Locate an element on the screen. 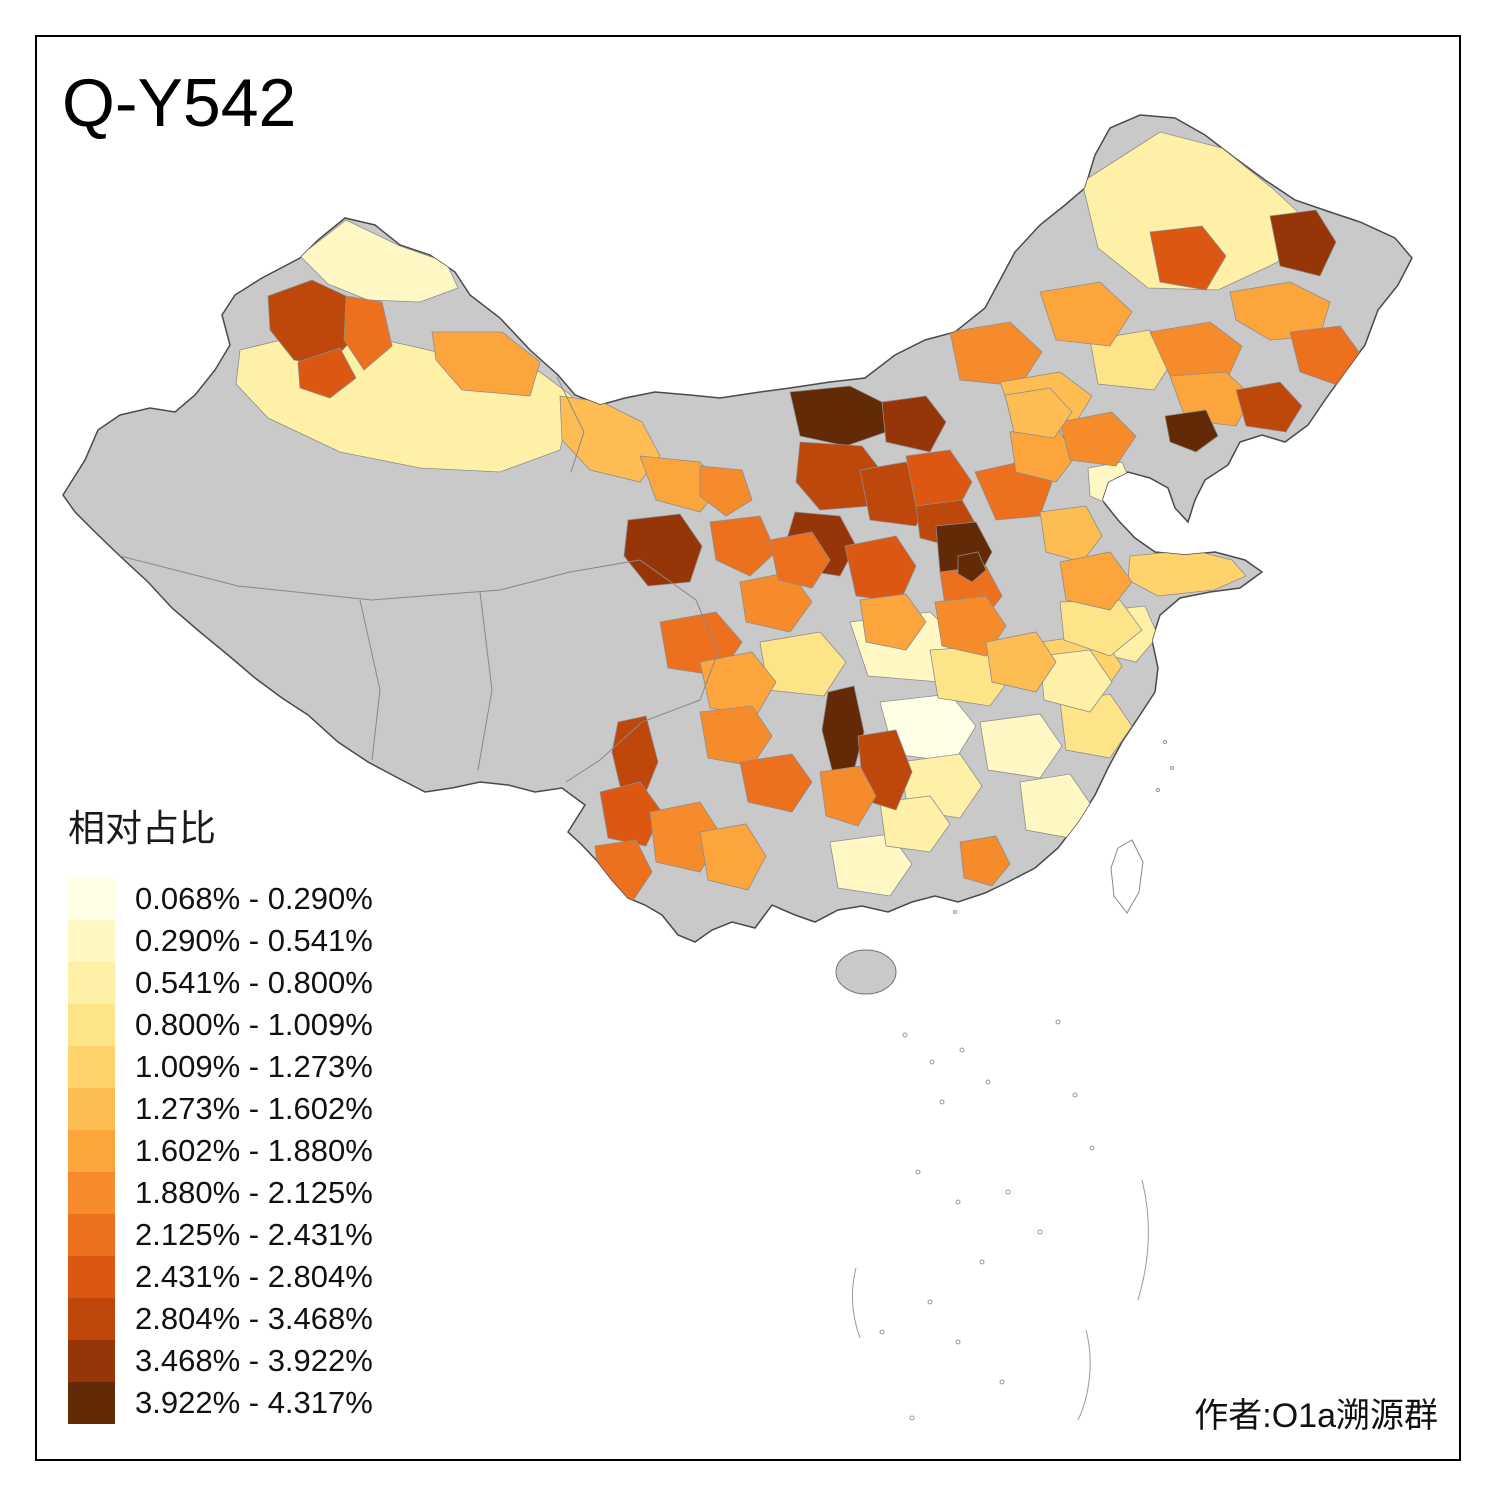 Image resolution: width=1500 pixels, height=1500 pixels. legend-entry: 0.068% - 0.290% is located at coordinates (220, 899).